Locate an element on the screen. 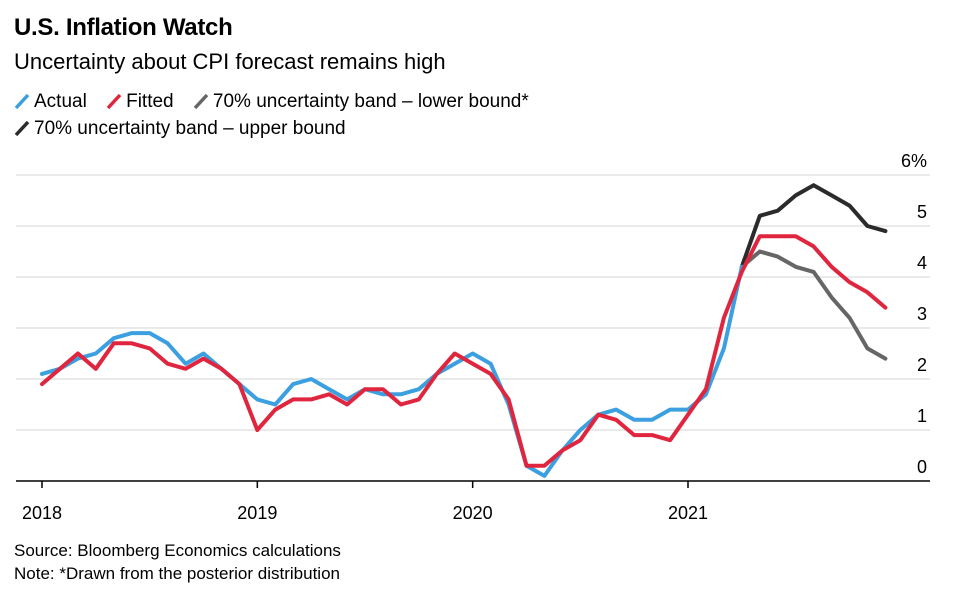  chart-title: U.S. Inflation Watch is located at coordinates (123, 27).